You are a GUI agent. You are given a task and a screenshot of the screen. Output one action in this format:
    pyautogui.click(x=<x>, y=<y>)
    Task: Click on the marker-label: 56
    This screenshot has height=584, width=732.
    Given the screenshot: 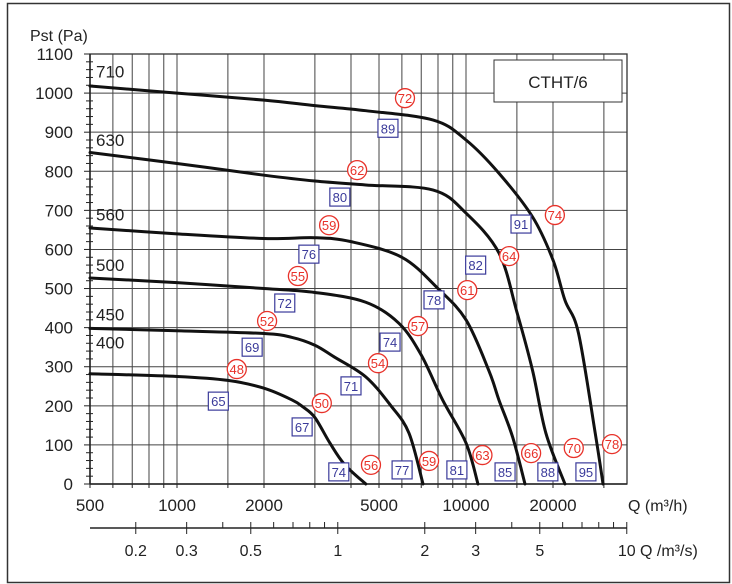 What is the action you would take?
    pyautogui.click(x=371, y=465)
    